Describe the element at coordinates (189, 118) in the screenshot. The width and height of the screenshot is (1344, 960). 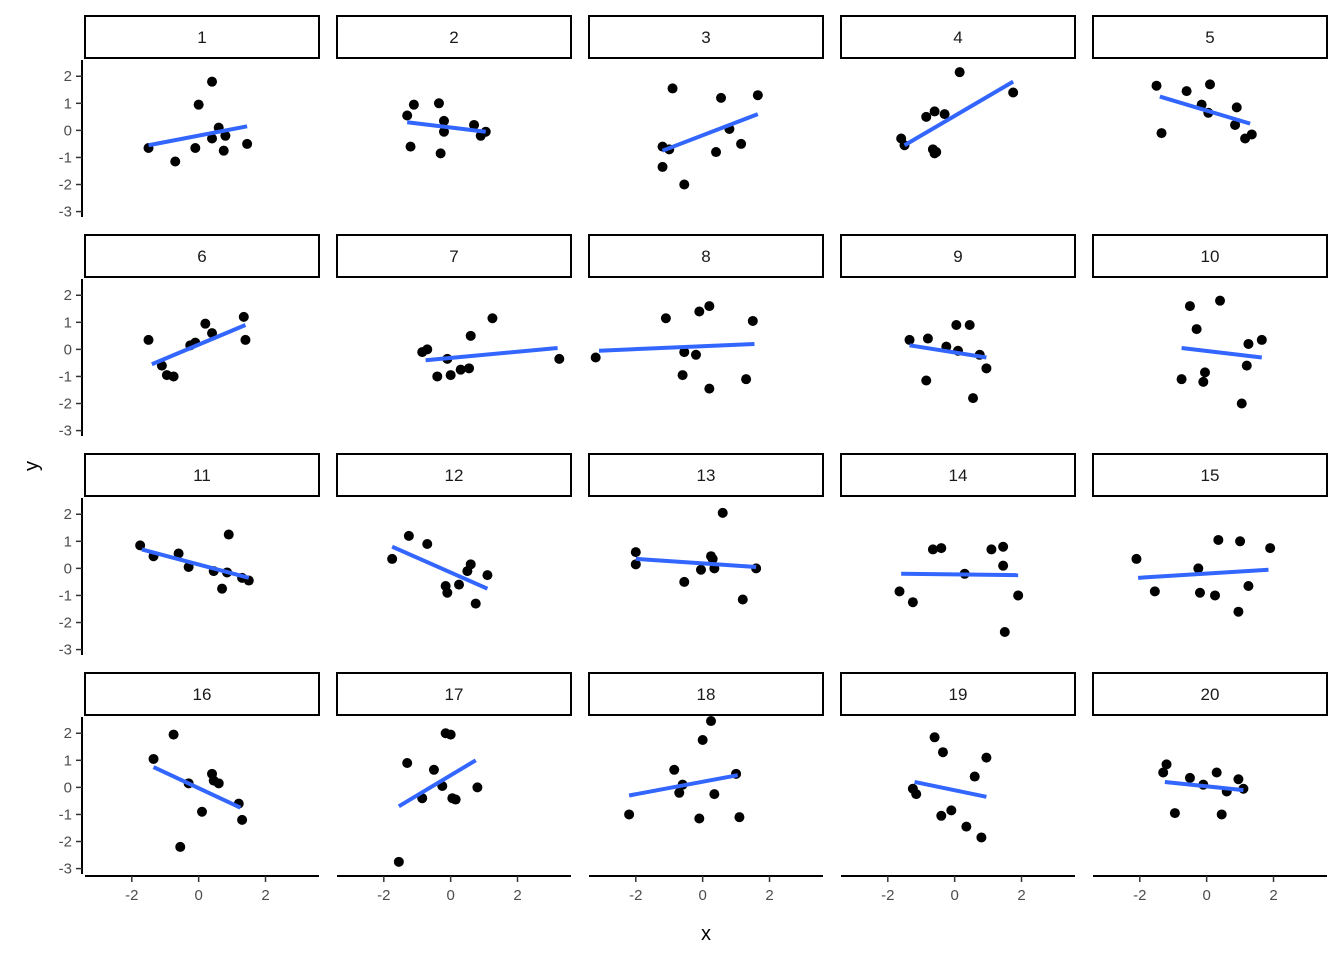
I see `facet-panel: 1 -3 -2 -1 0 1 2` at that location.